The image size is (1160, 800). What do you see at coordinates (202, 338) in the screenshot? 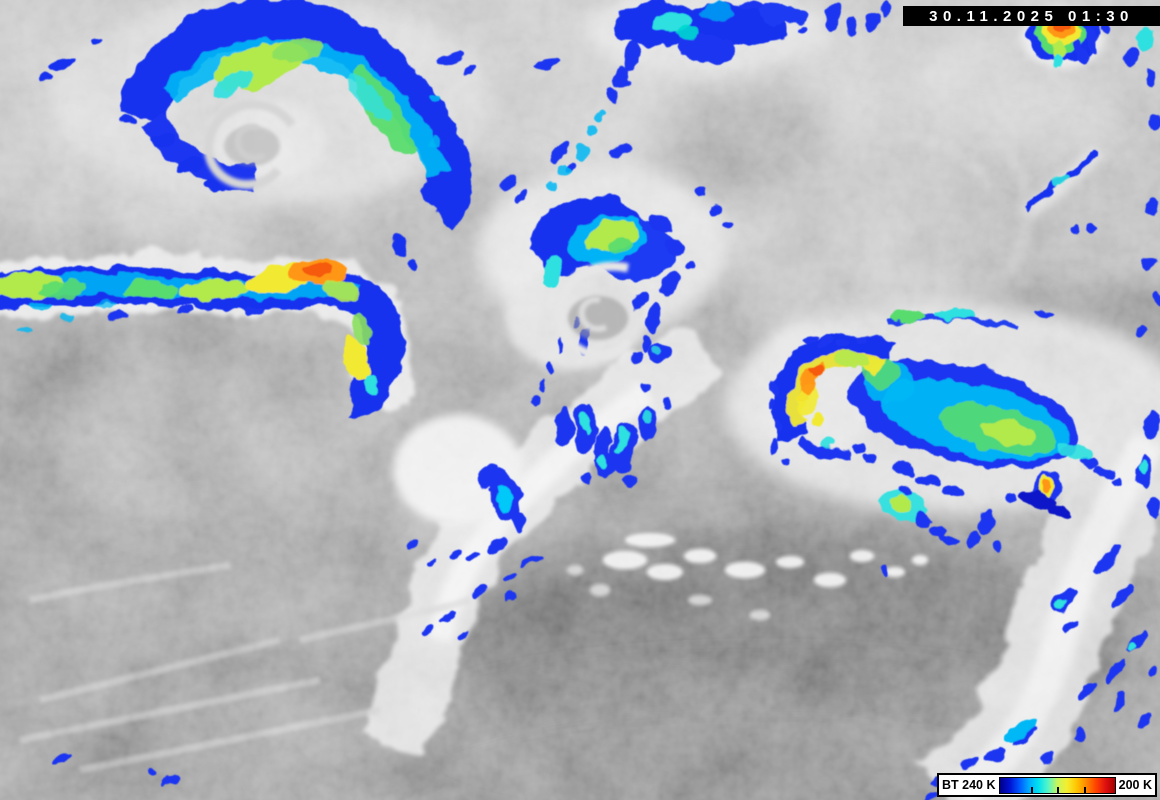
I see `storm-band-west` at bounding box center [202, 338].